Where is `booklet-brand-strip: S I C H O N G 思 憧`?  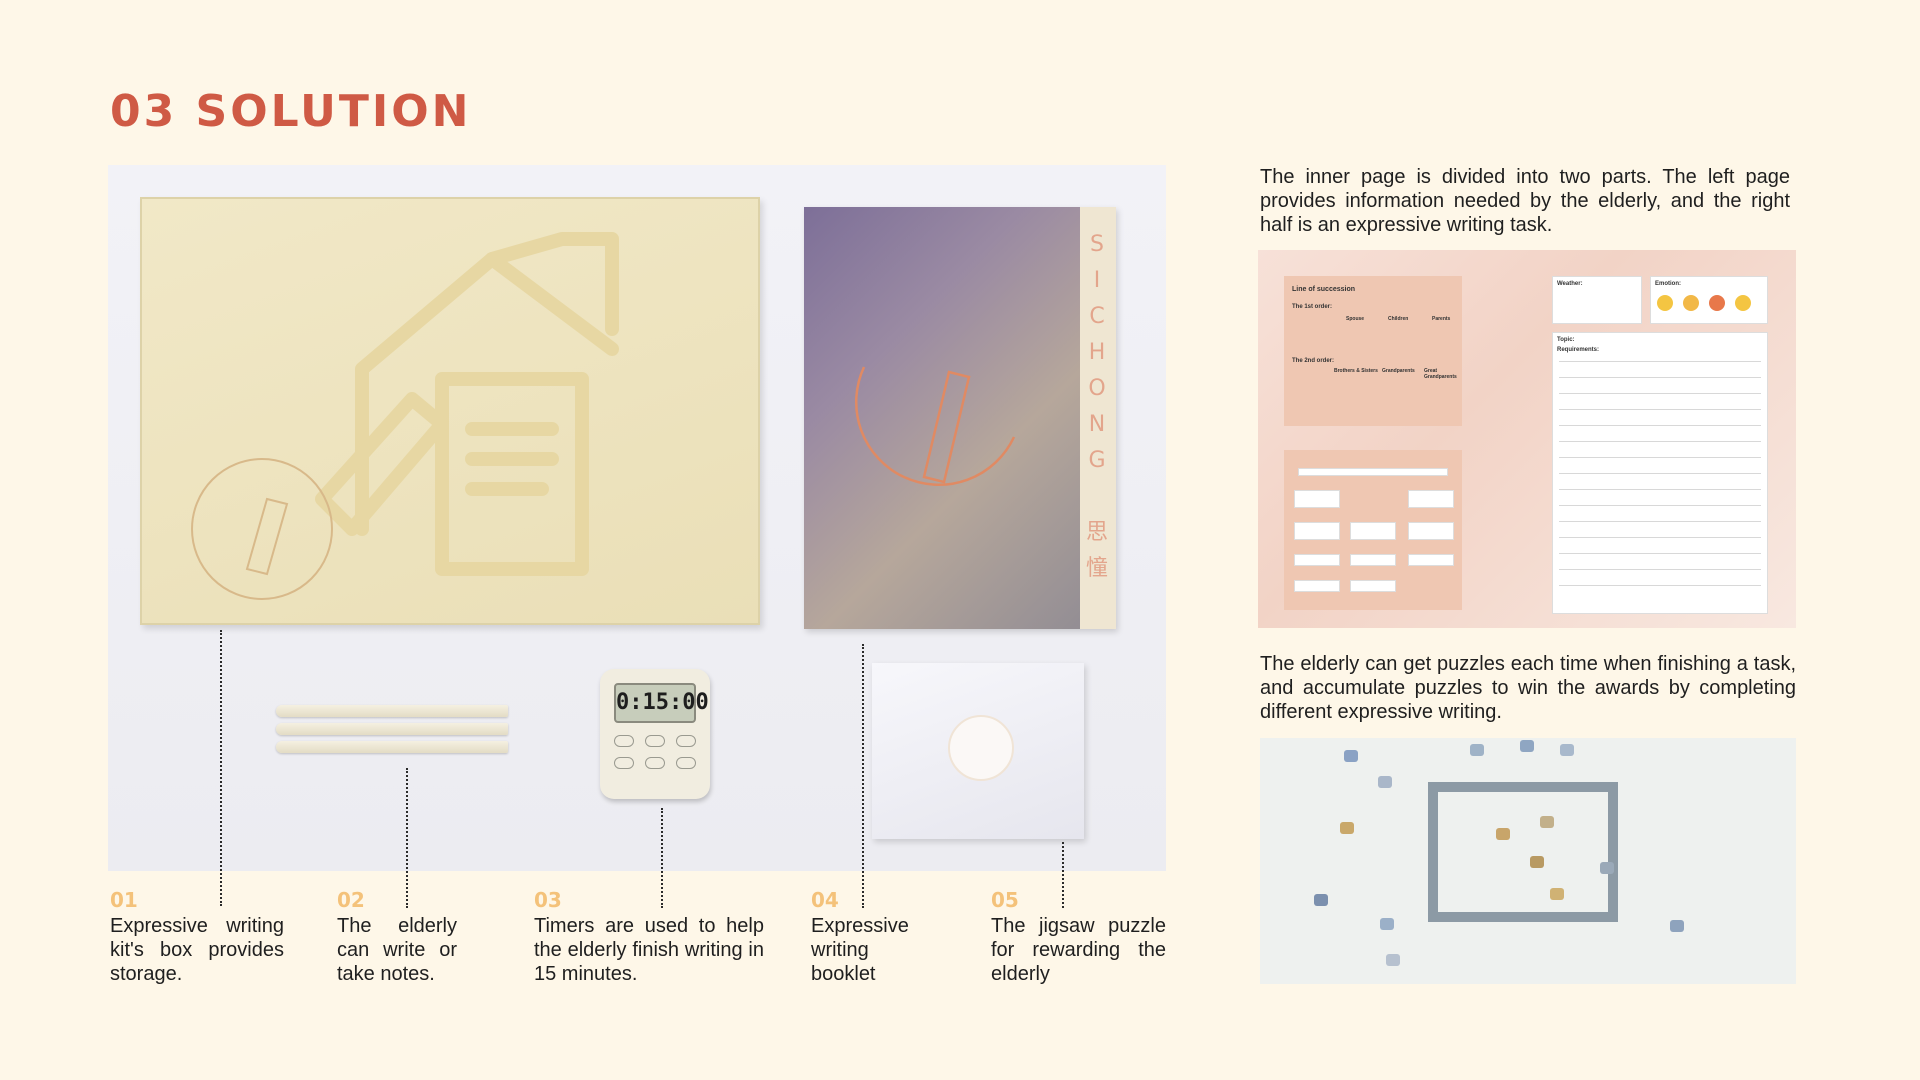
booklet-brand-strip: S I C H O N G 思 憧 is located at coordinates (1098, 418).